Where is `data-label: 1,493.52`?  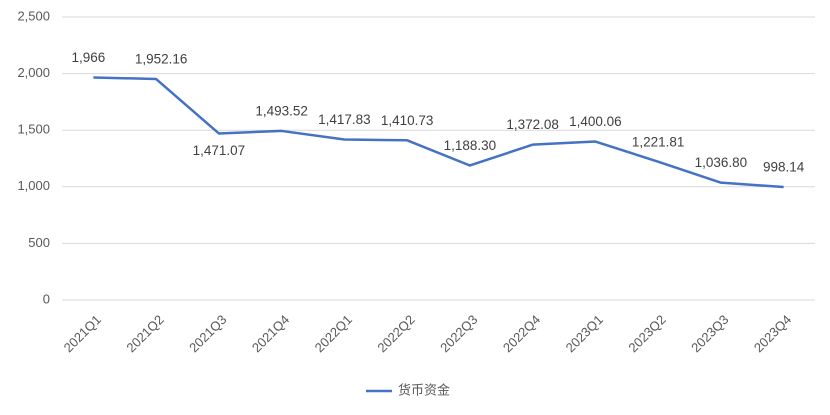
data-label: 1,493.52 is located at coordinates (281, 110).